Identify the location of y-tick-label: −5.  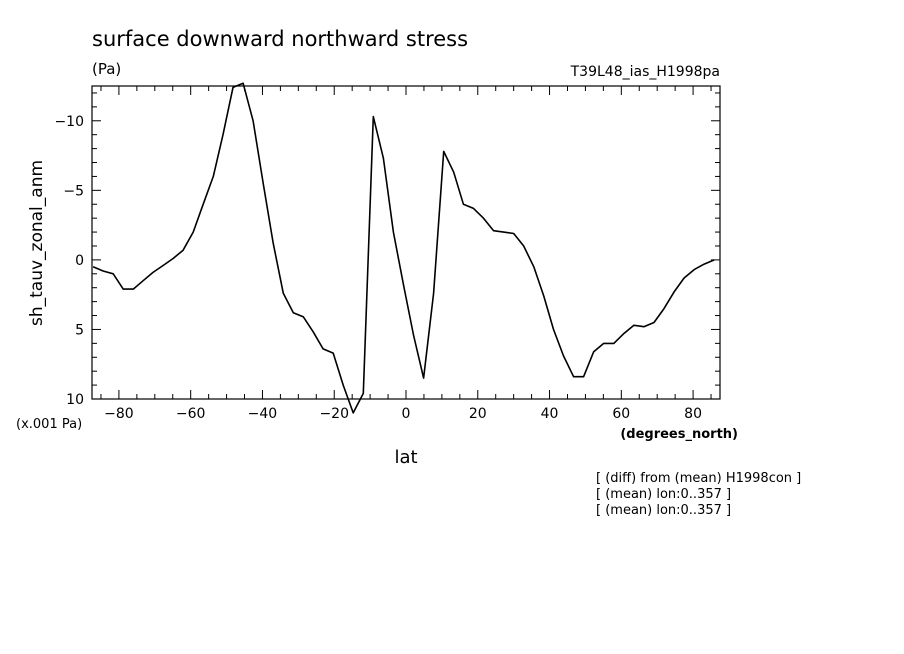
(73, 191).